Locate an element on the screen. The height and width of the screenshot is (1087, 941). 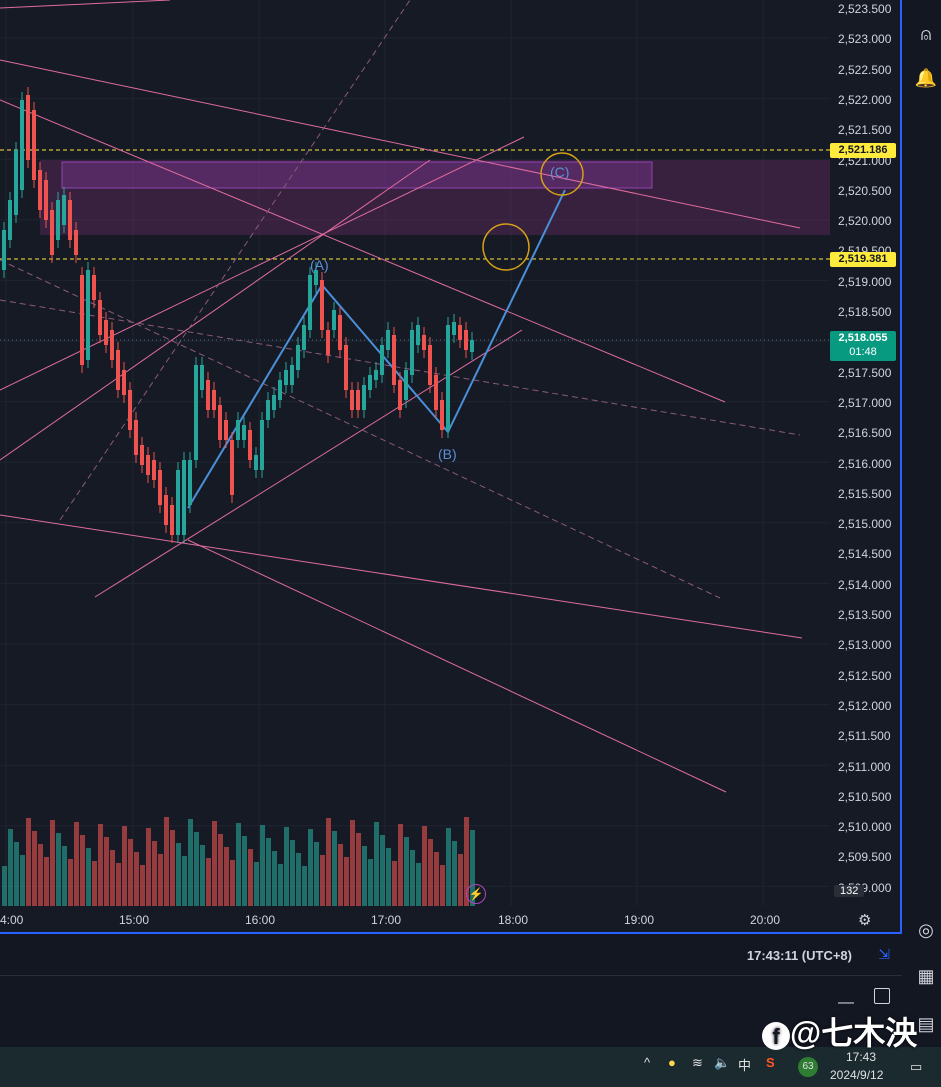
price-tick: 2,522.000 is located at coordinates (865, 99).